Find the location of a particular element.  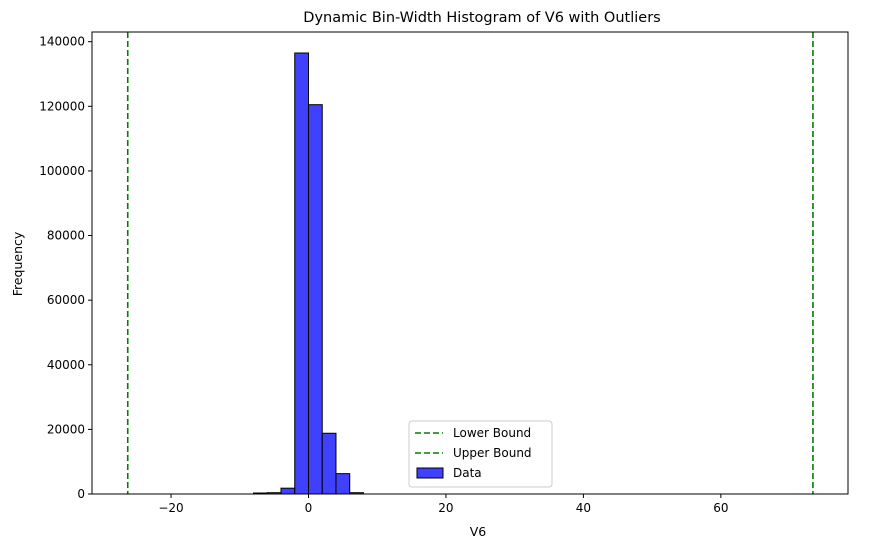

x-axis: −20 0 20 40 60 is located at coordinates (443, 504).